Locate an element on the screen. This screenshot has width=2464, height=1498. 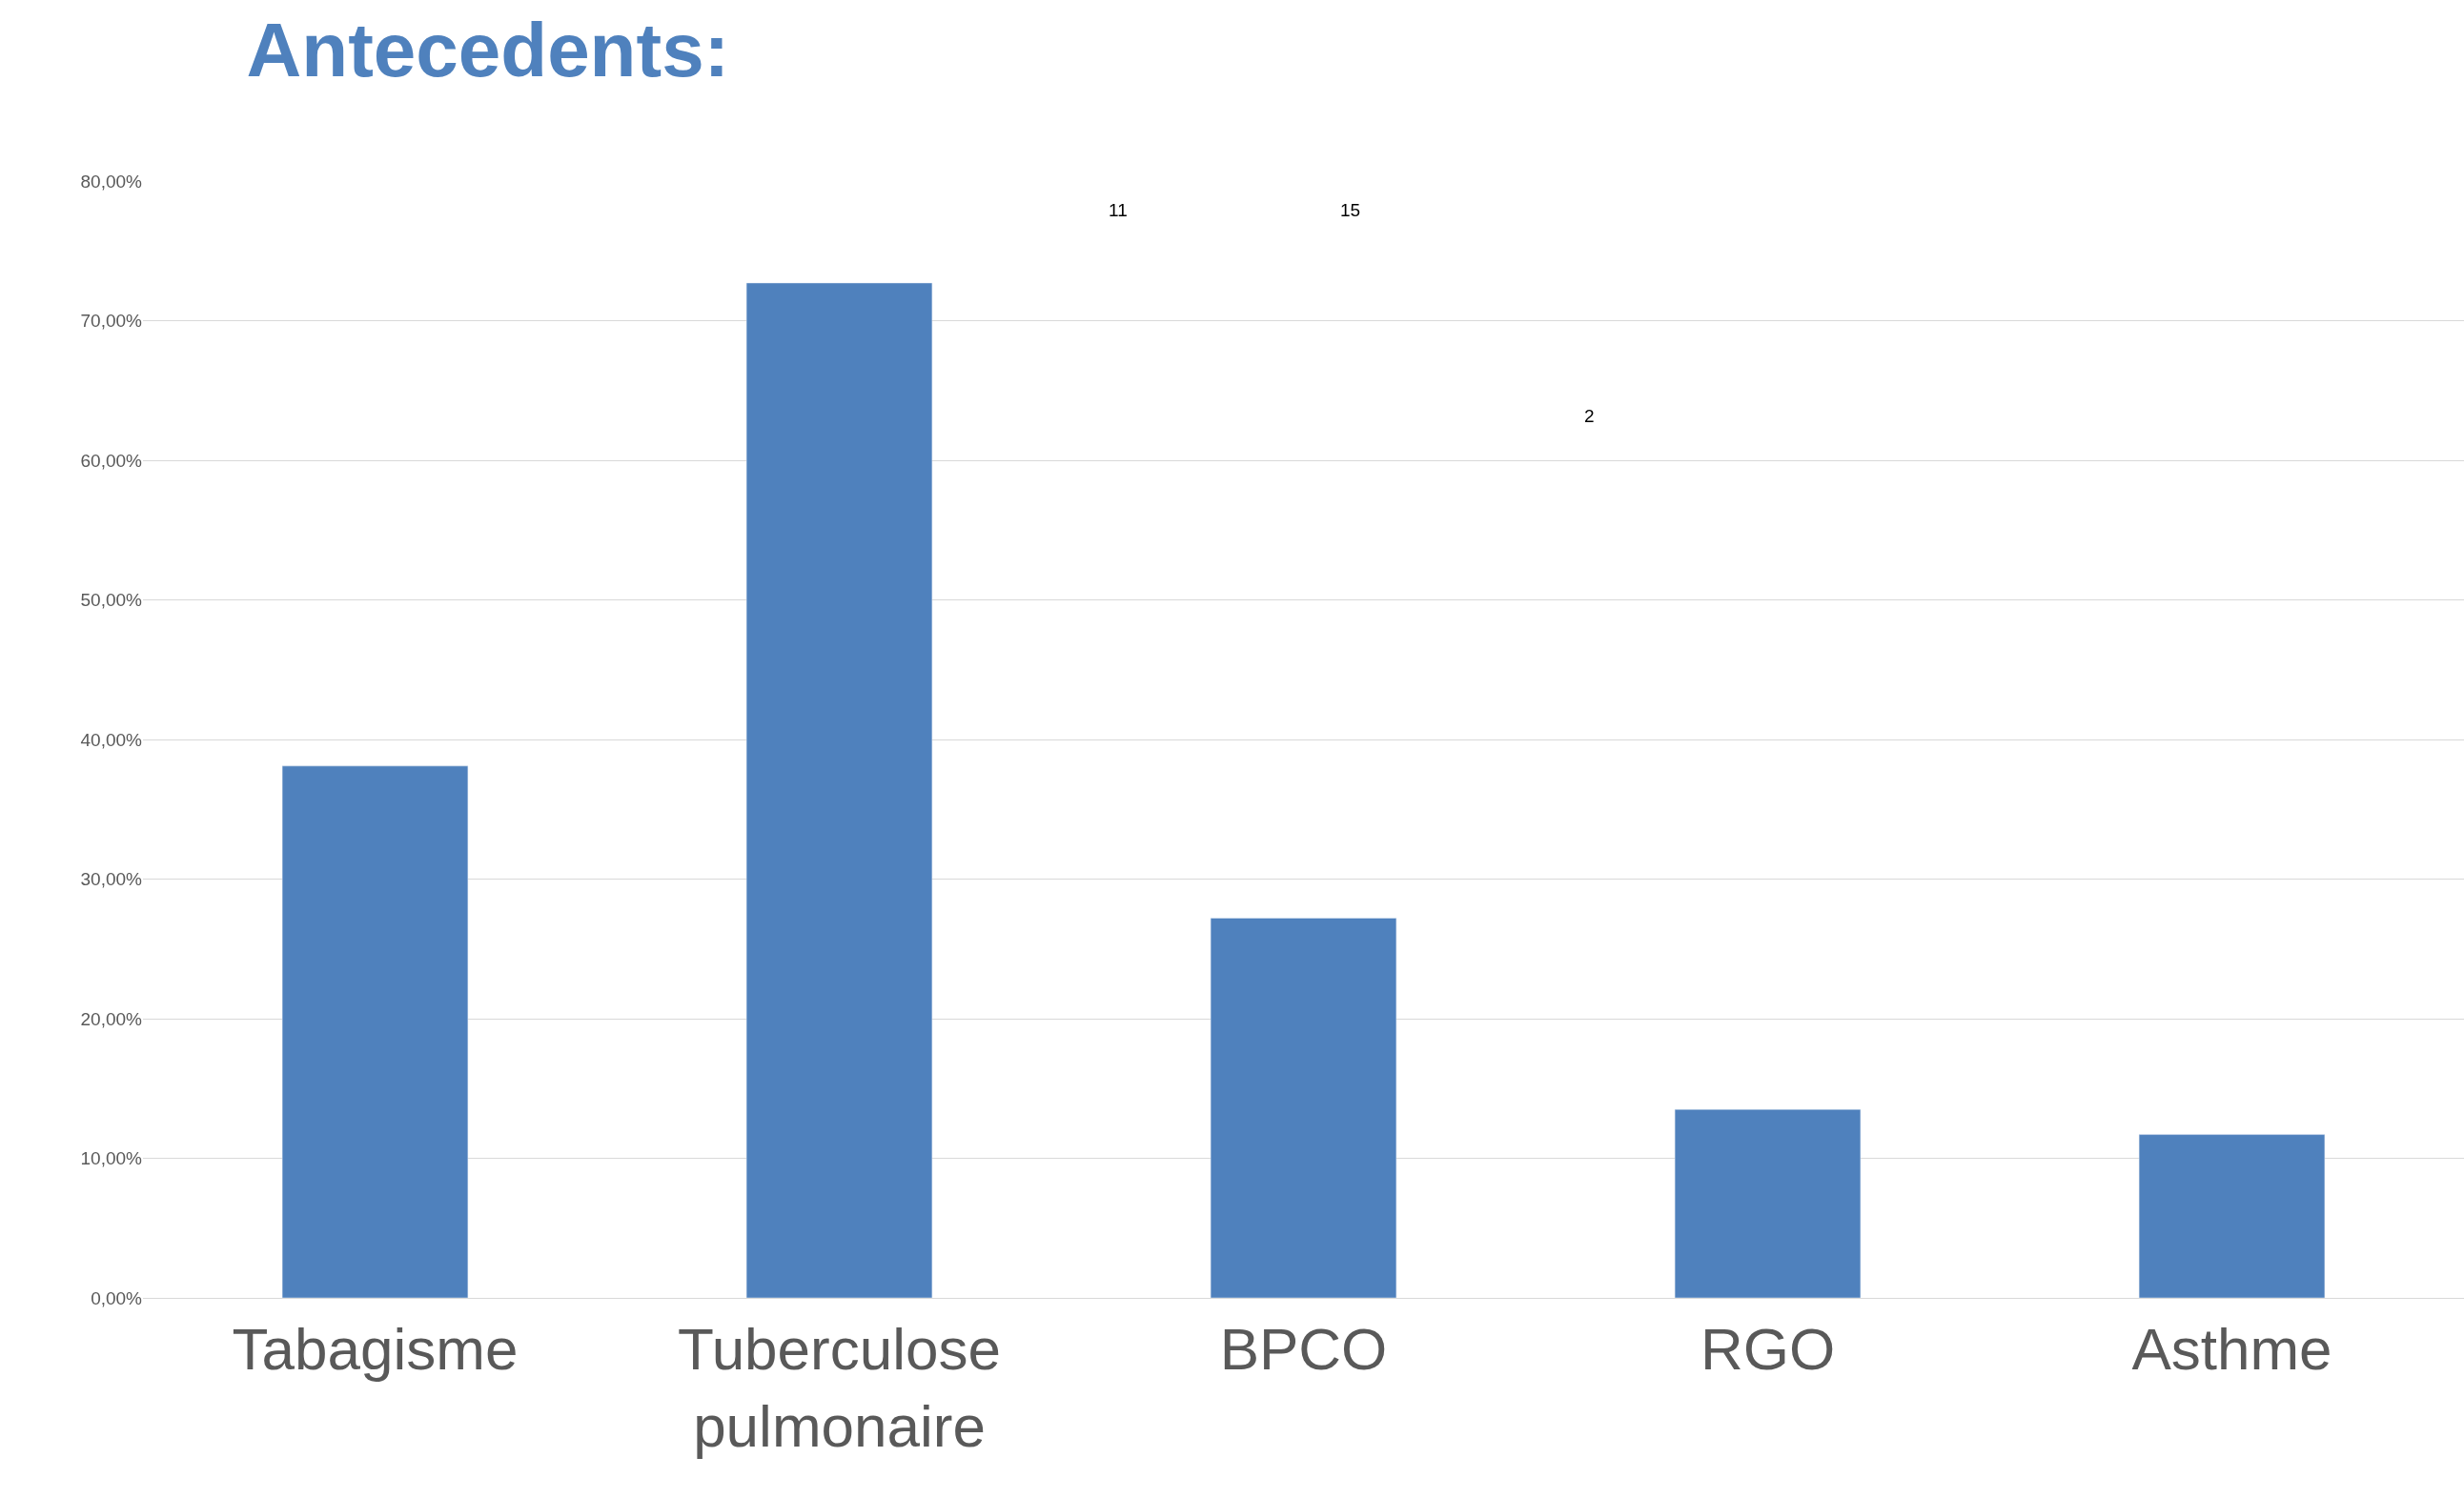
x-tick-label: Tabagisme is located at coordinates (375, 1349).